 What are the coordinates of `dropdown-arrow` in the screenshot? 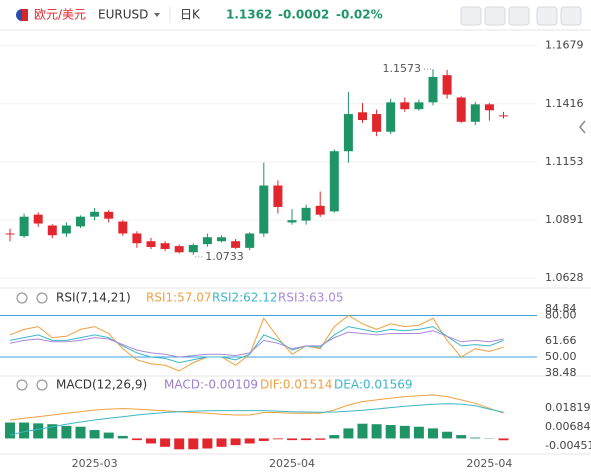 It's located at (157, 15).